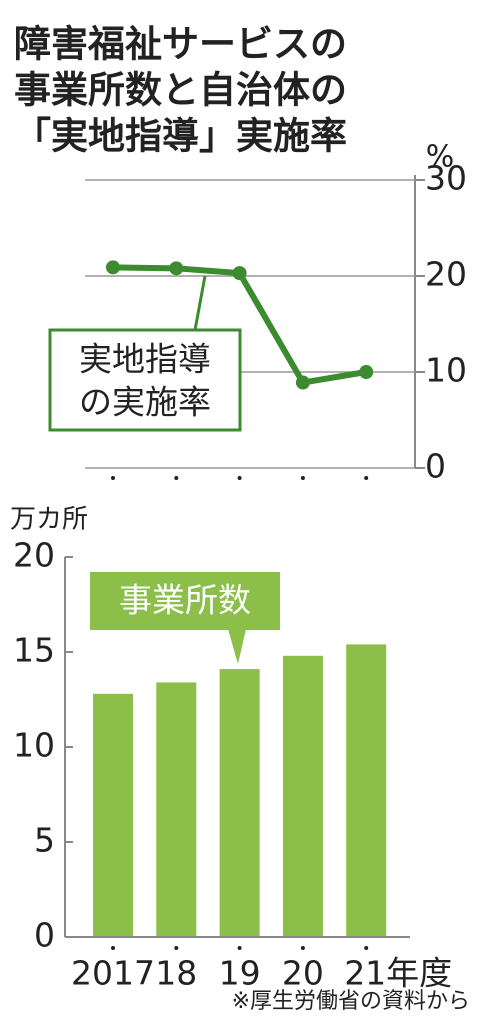  What do you see at coordinates (351, 1001) in the screenshot?
I see `source-note: ※厚生労働省の資料から` at bounding box center [351, 1001].